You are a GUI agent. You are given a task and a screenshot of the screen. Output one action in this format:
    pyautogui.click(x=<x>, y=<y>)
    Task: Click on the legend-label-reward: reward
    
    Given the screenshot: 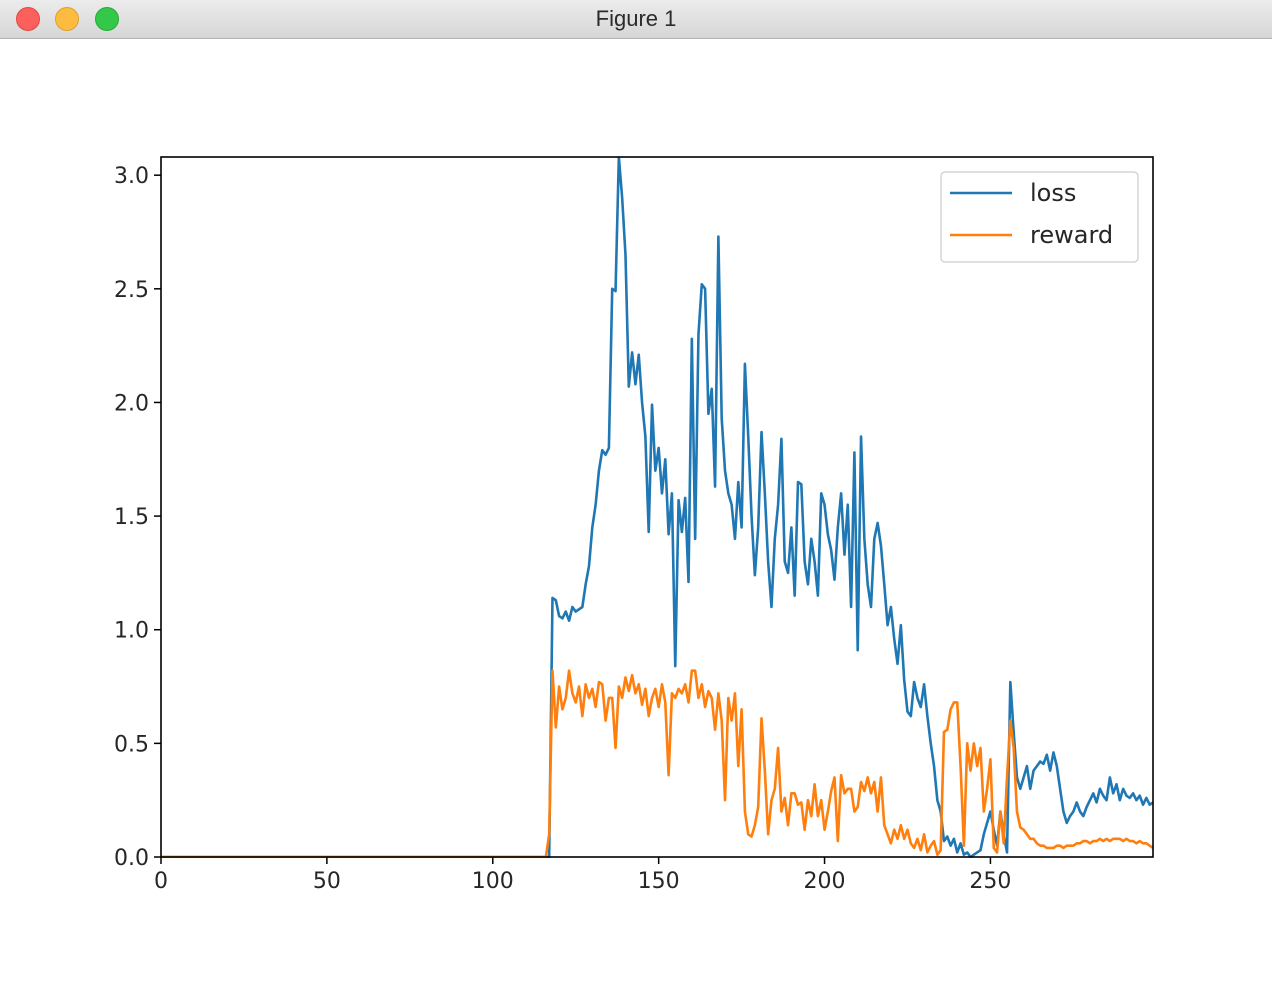 What is the action you would take?
    pyautogui.click(x=1071, y=235)
    